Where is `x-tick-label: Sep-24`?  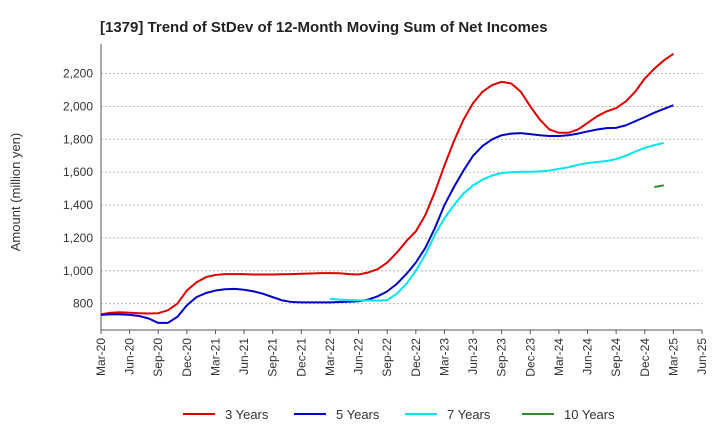
x-tick-label: Sep-24 is located at coordinates (616, 357).